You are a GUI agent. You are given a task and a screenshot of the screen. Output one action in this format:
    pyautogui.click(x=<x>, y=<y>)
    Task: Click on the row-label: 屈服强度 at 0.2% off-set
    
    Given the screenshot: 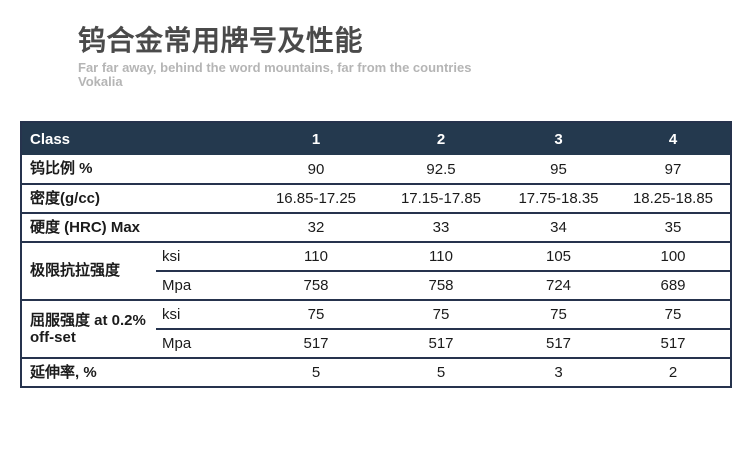 What is the action you would take?
    pyautogui.click(x=88, y=329)
    